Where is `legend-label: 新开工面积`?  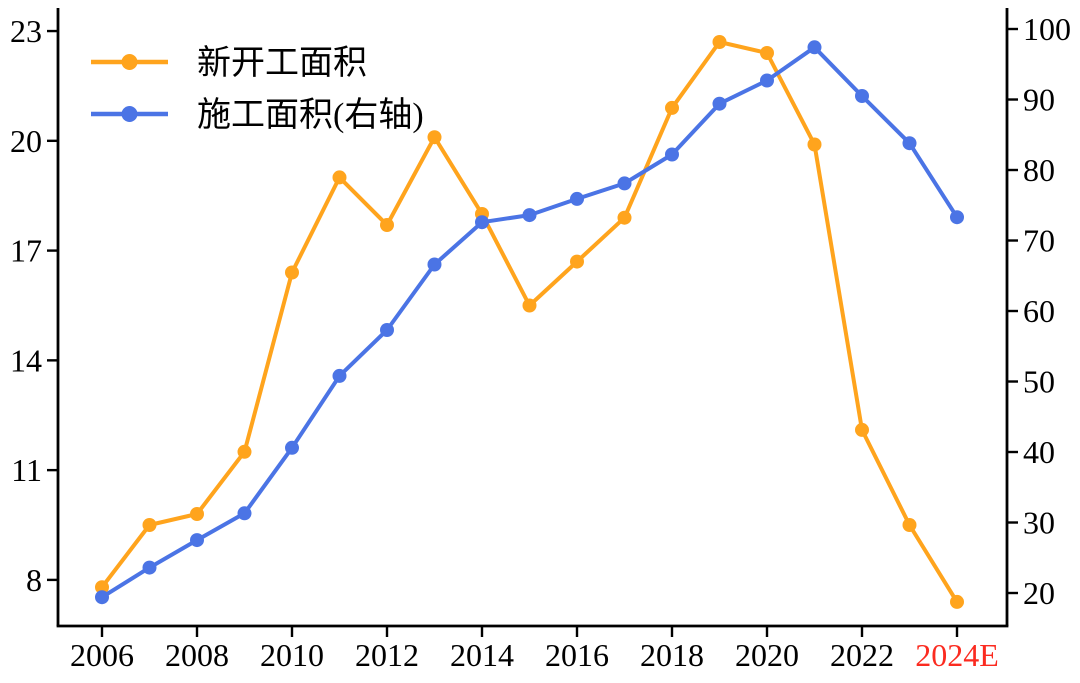 legend-label: 新开工面积 is located at coordinates (282, 63).